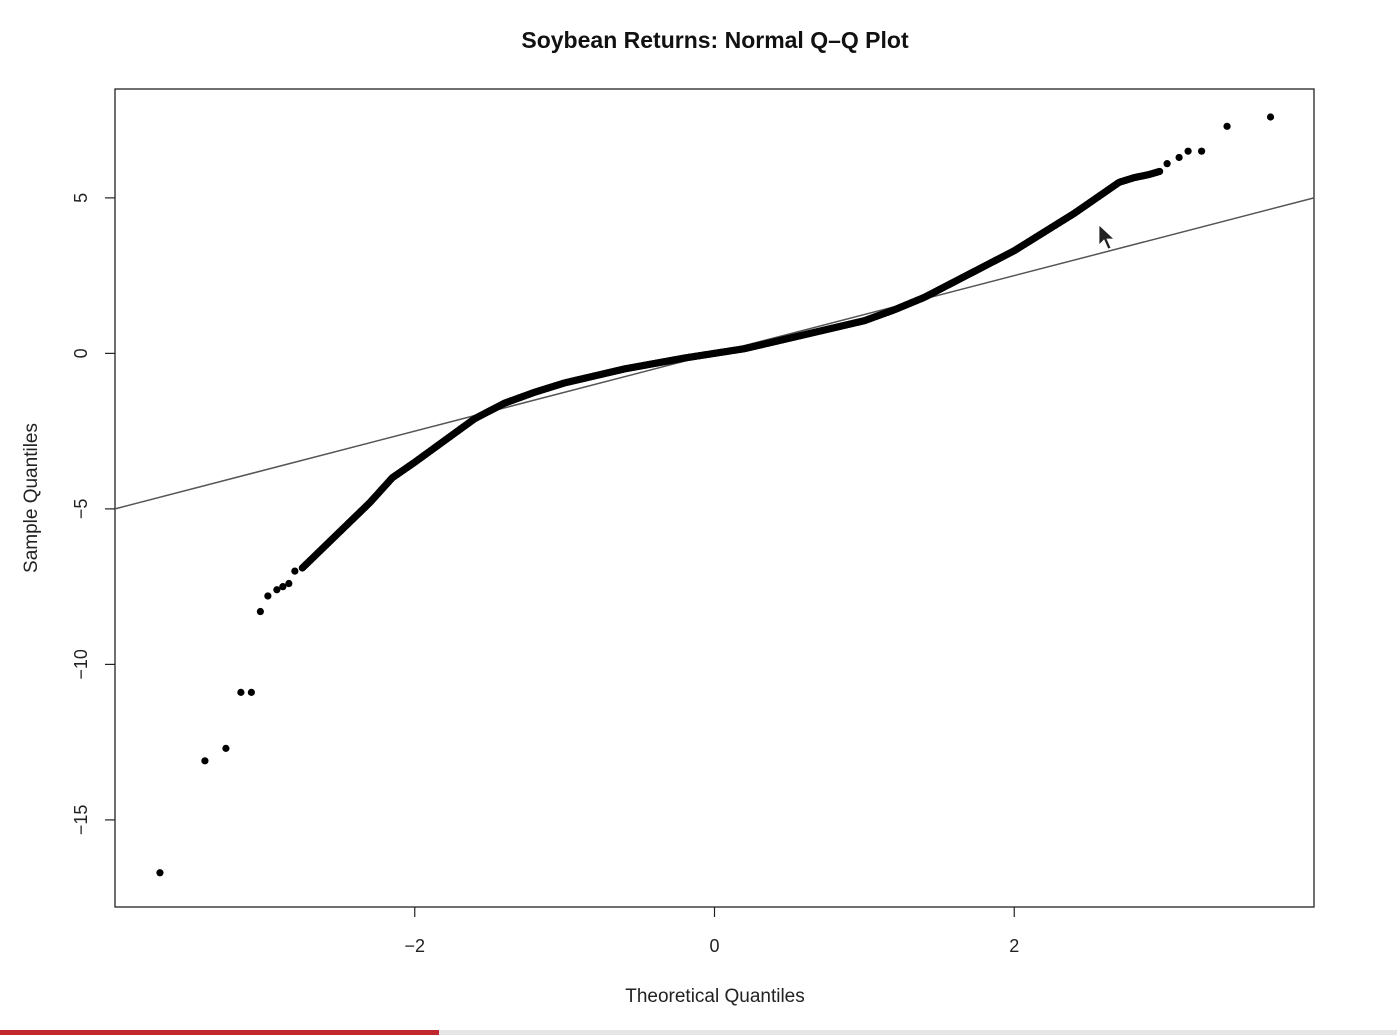 The width and height of the screenshot is (1397, 1035). Describe the element at coordinates (81, 664) in the screenshot. I see `y-tick-label: −10` at that location.